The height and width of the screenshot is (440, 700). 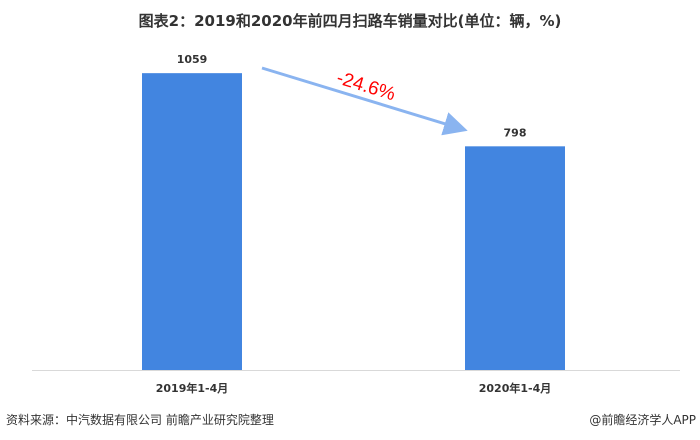 I want to click on data-label: 1059, so click(x=192, y=59).